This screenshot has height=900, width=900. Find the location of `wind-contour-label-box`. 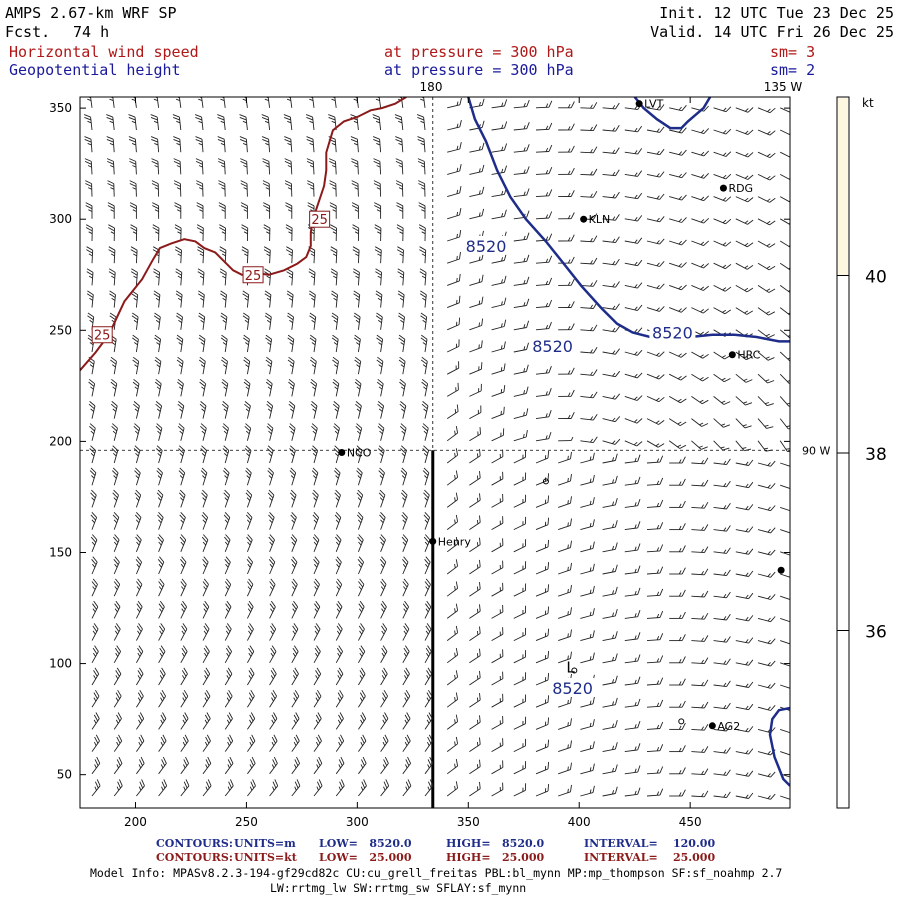

wind-contour-label-box is located at coordinates (320, 219).